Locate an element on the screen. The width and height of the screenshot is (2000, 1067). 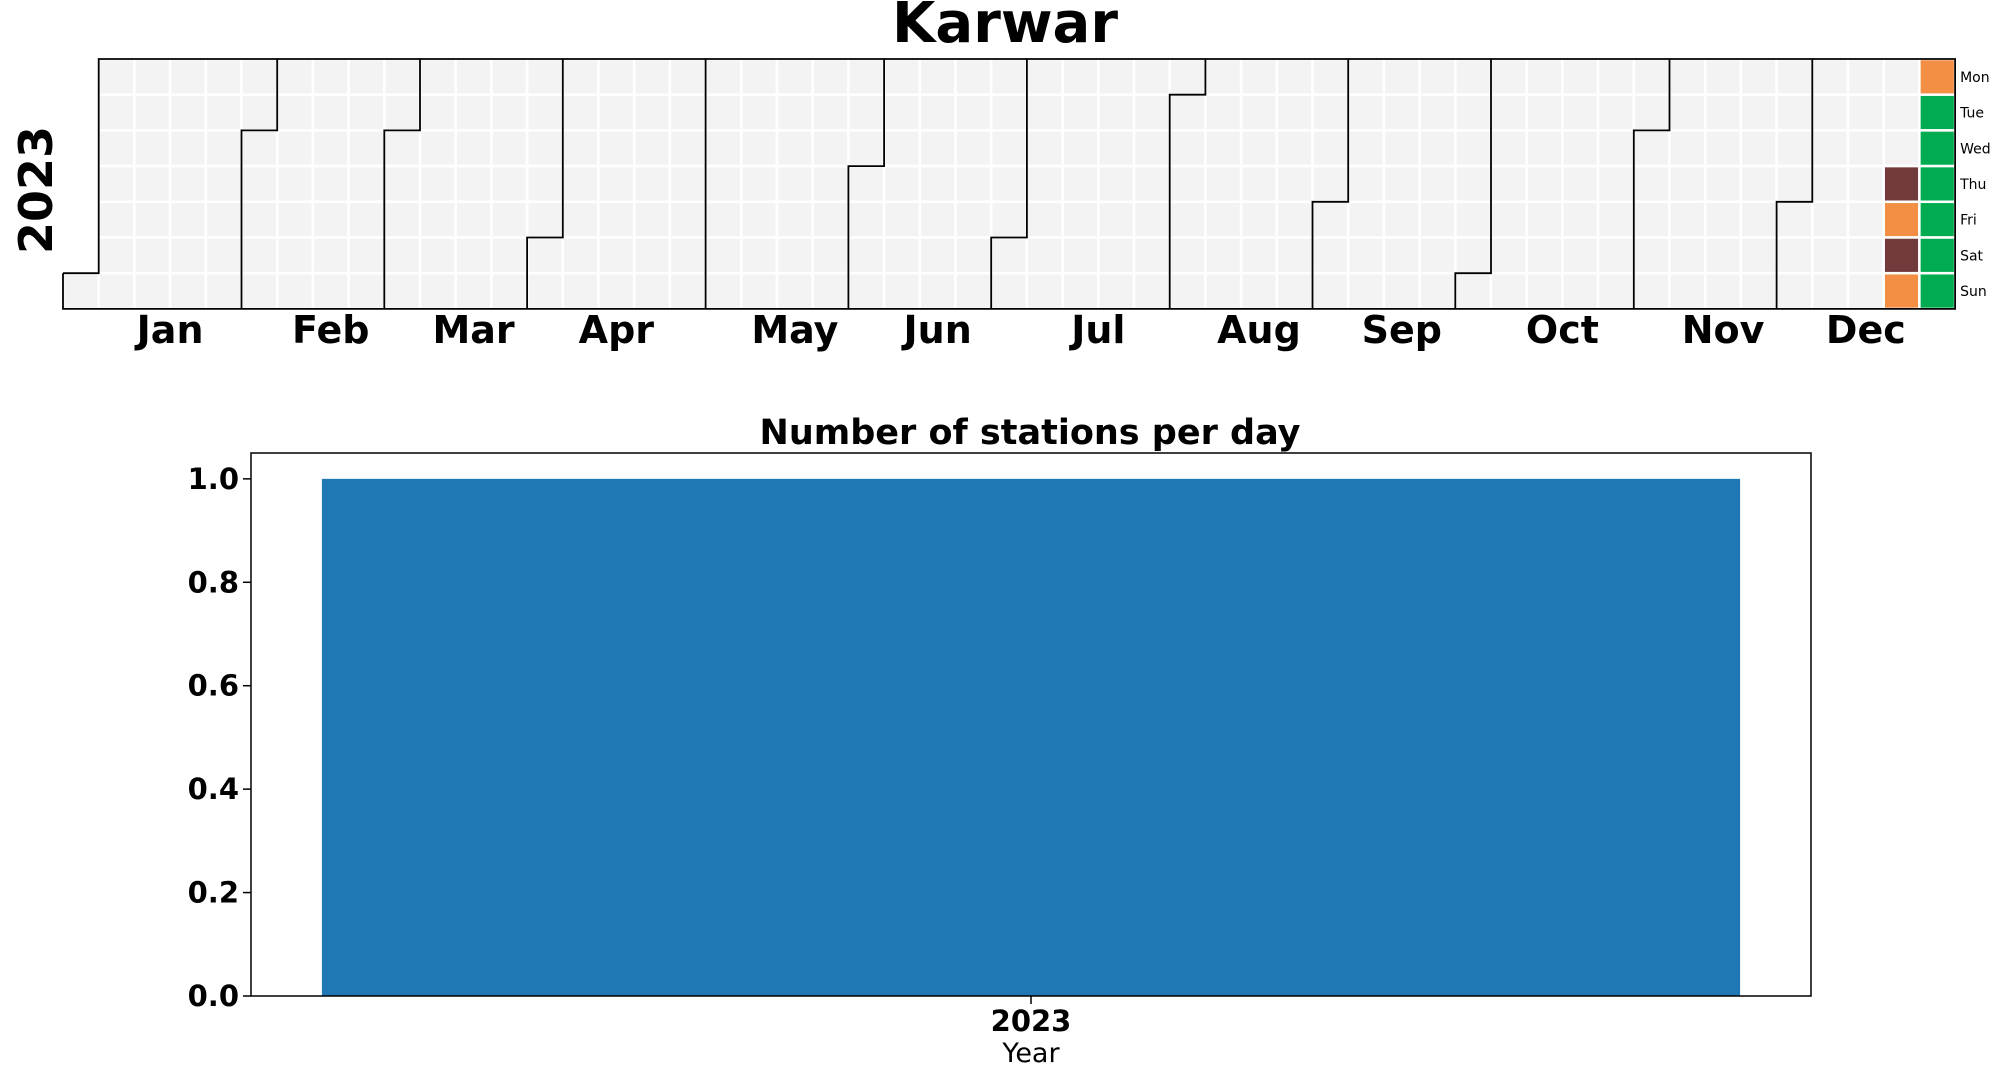
y-tick-label: 1.0 is located at coordinates (213, 479).